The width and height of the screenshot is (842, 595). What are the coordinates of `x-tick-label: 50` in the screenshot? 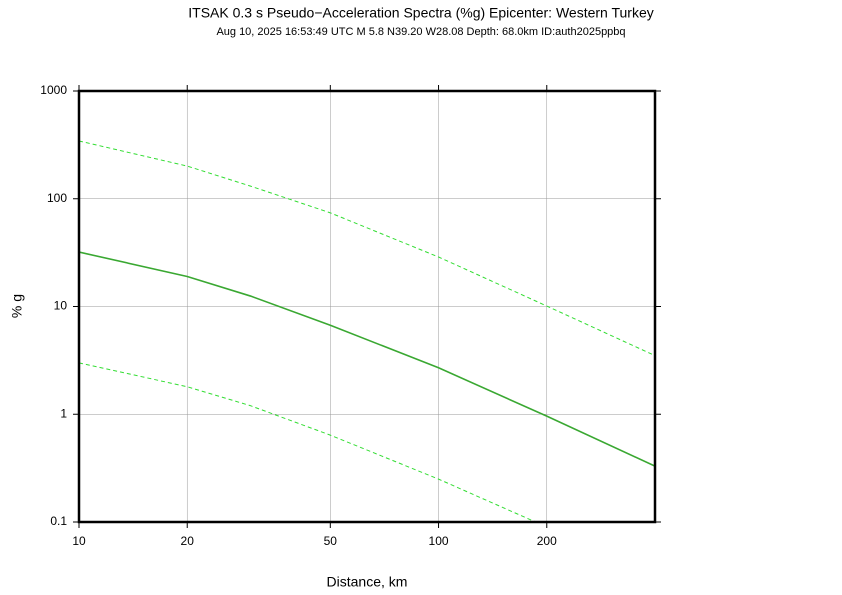 It's located at (331, 541).